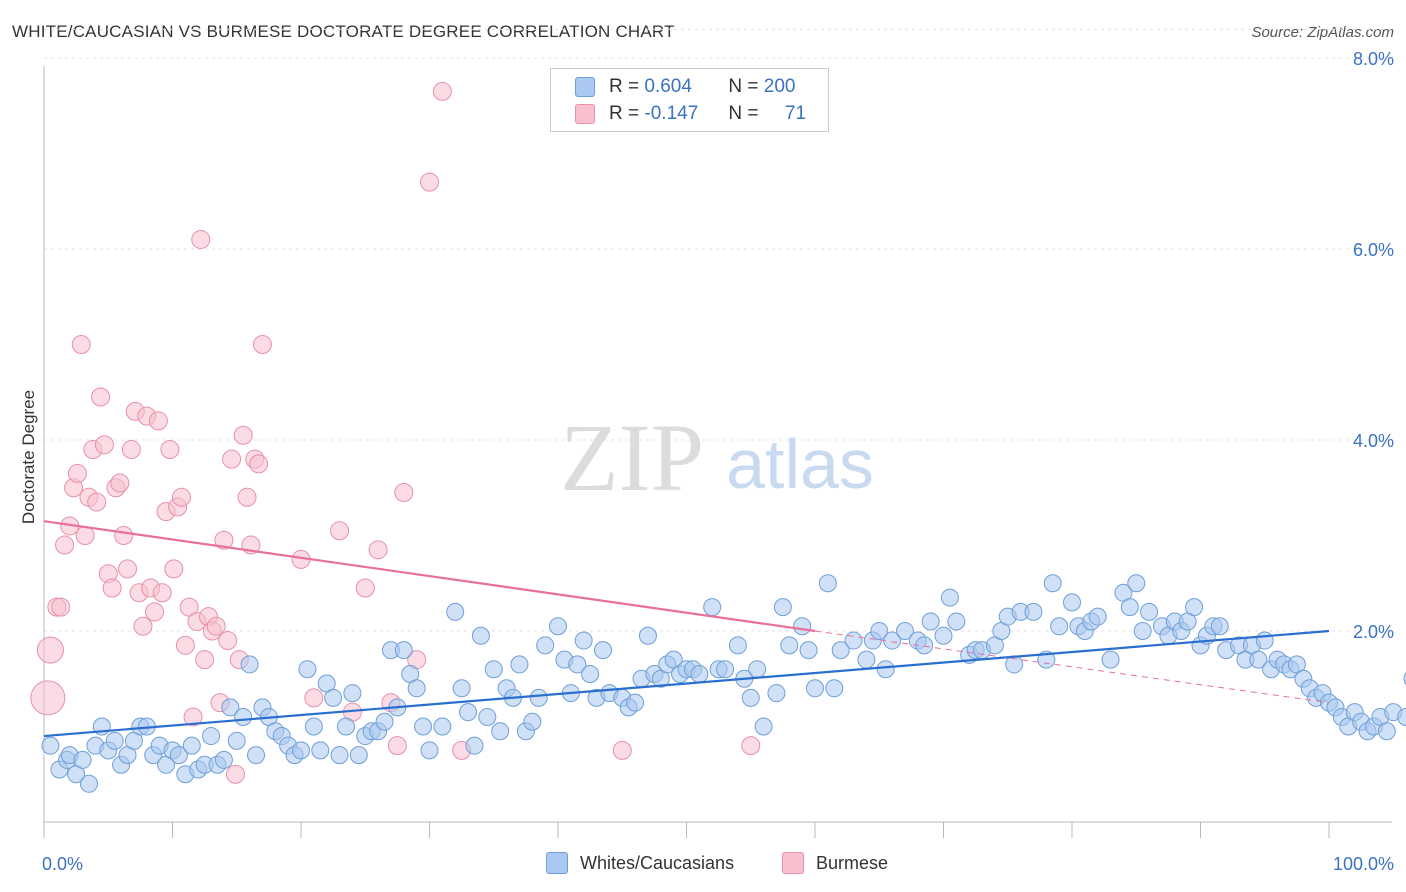  What do you see at coordinates (640, 863) in the screenshot?
I see `bottom-legend-white: Whites/Caucasians` at bounding box center [640, 863].